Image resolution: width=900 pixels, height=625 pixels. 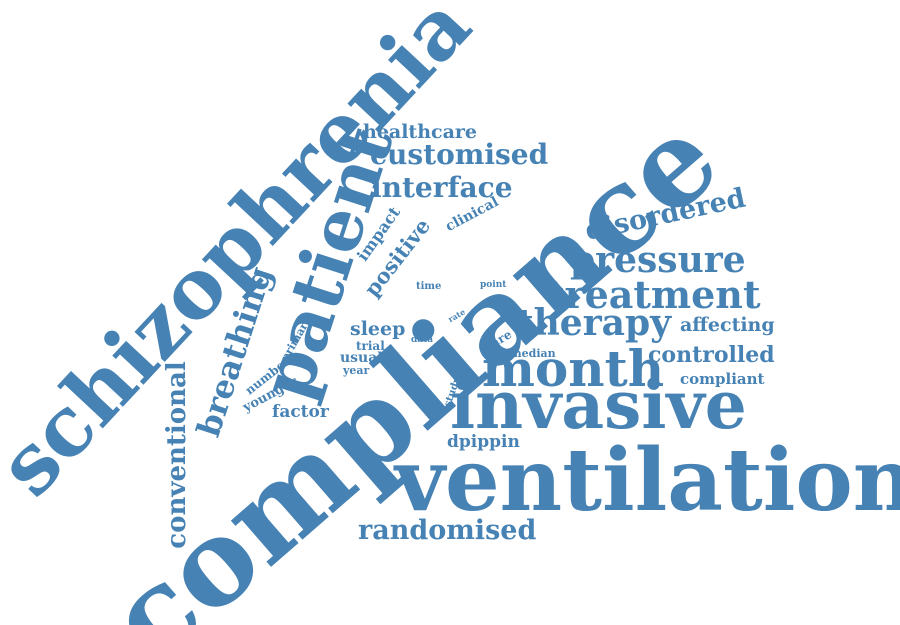 What do you see at coordinates (711, 355) in the screenshot?
I see `word-controlled: controlled` at bounding box center [711, 355].